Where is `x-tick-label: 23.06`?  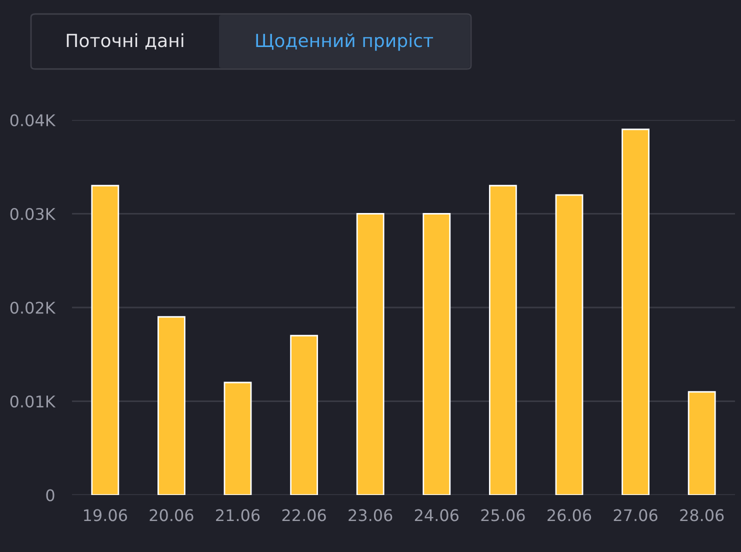 x-tick-label: 23.06 is located at coordinates (370, 515).